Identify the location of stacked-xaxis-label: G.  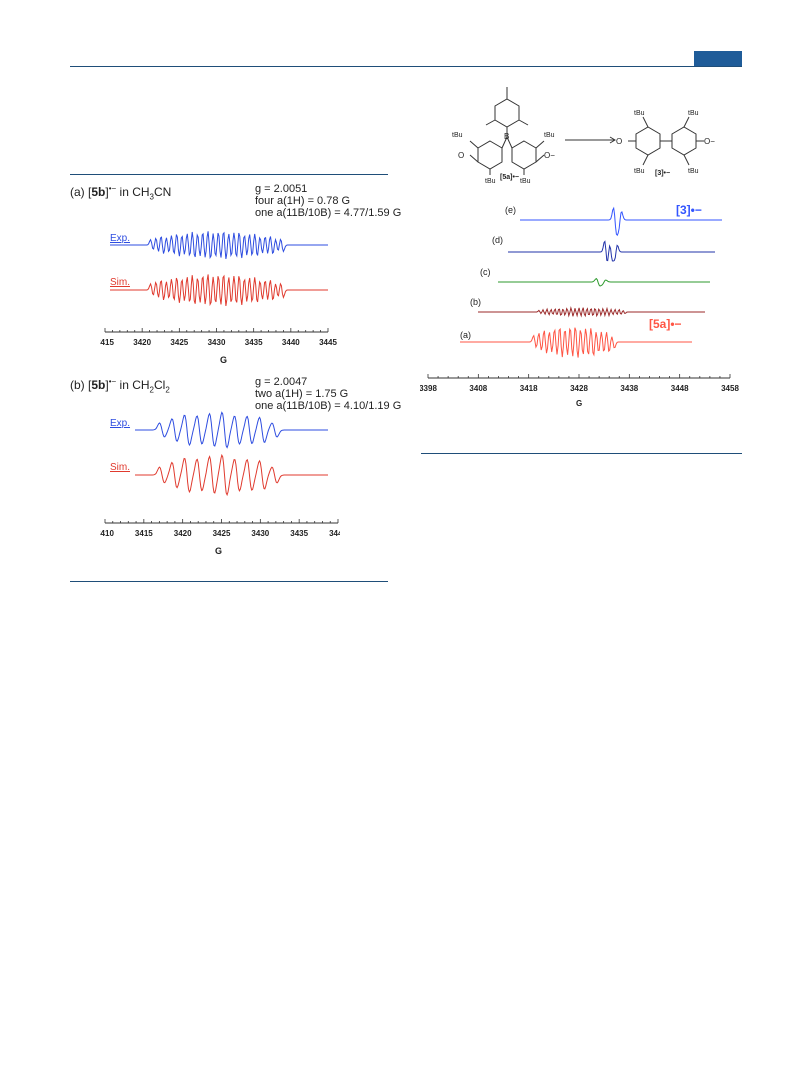
(579, 403).